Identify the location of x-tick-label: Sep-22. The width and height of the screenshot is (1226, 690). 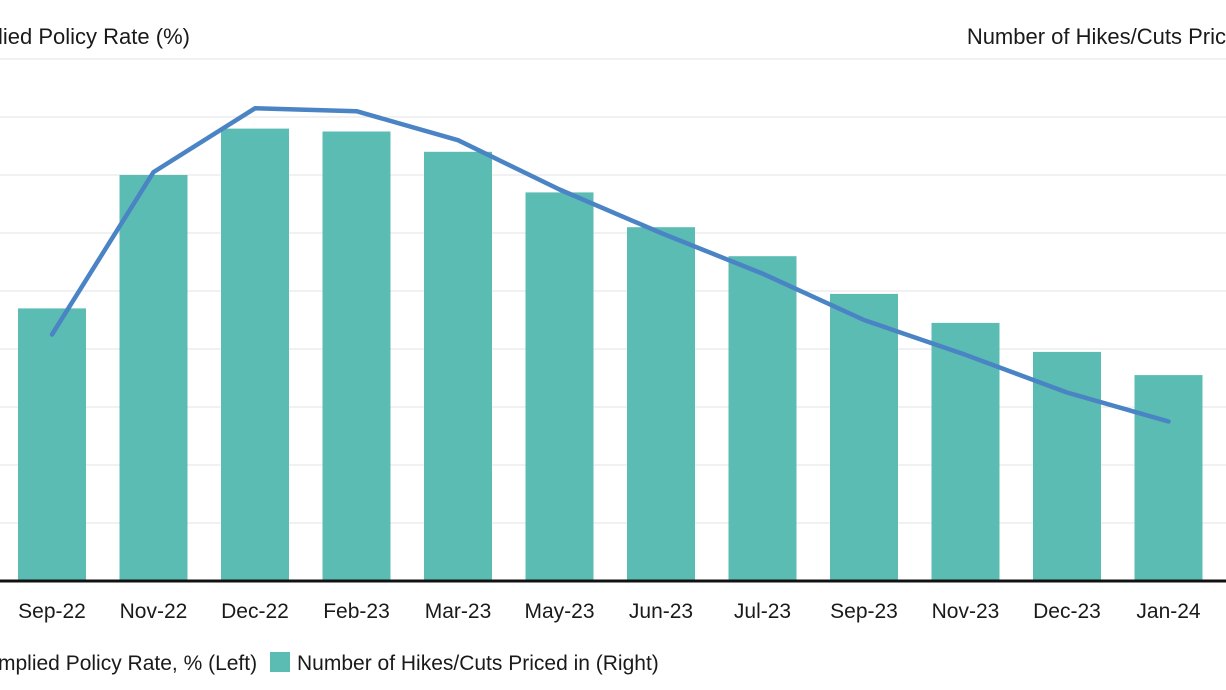
(52, 611).